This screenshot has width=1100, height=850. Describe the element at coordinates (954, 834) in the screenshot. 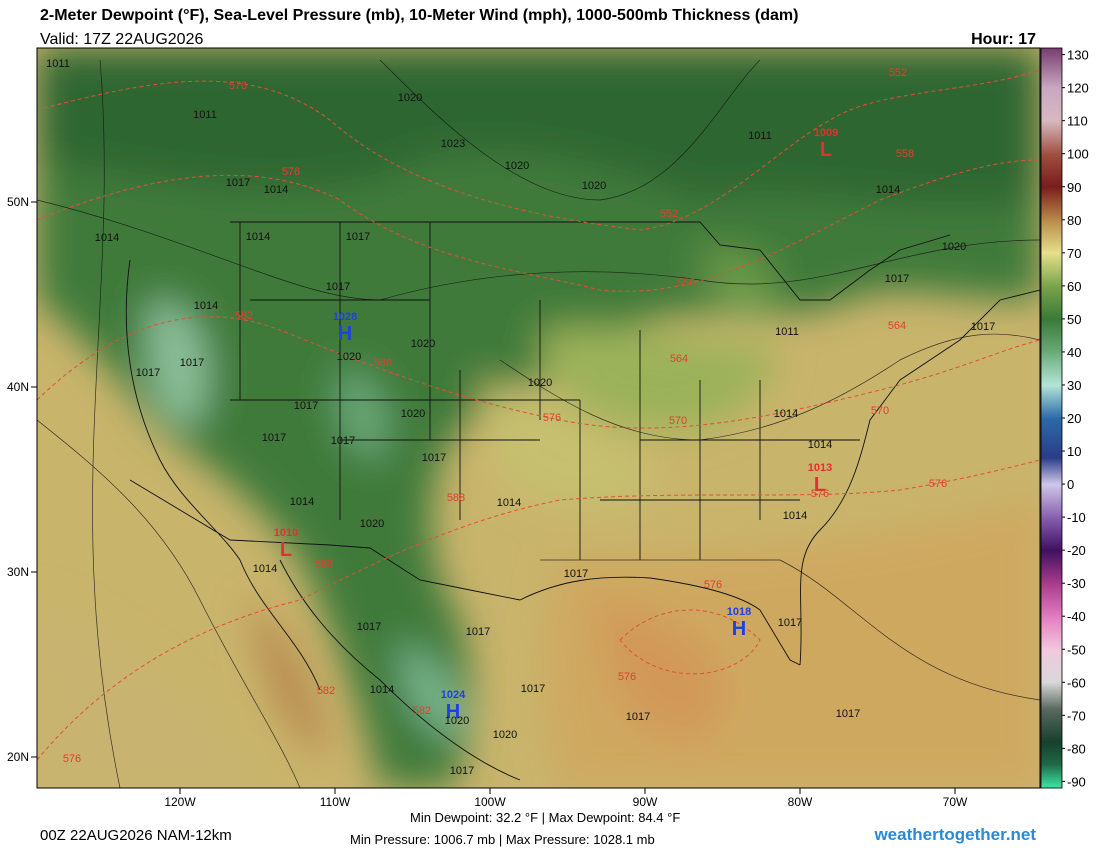

I see `site-credit: weathertogether.net` at that location.